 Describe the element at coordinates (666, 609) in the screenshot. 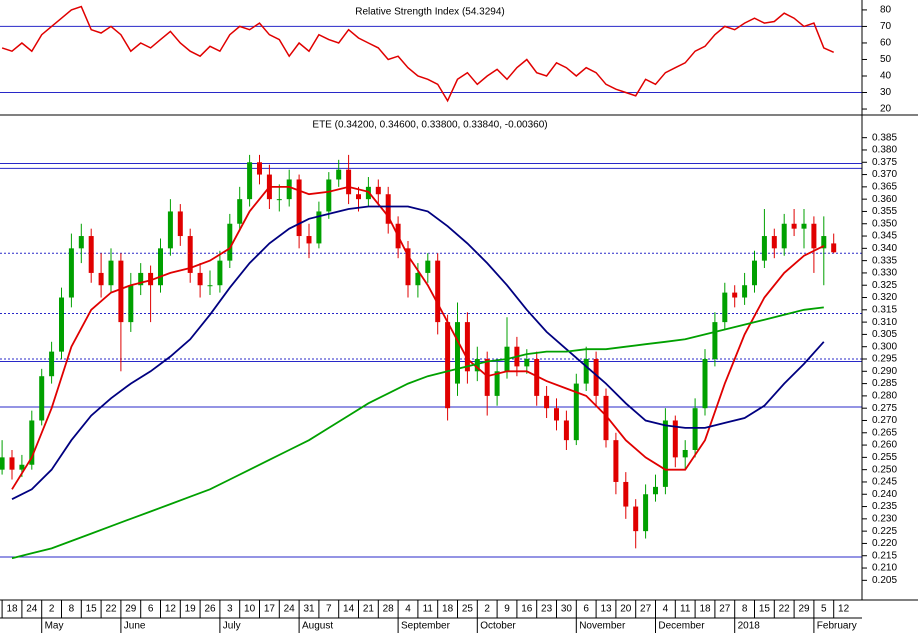

I see `x-tick-label: 4` at that location.